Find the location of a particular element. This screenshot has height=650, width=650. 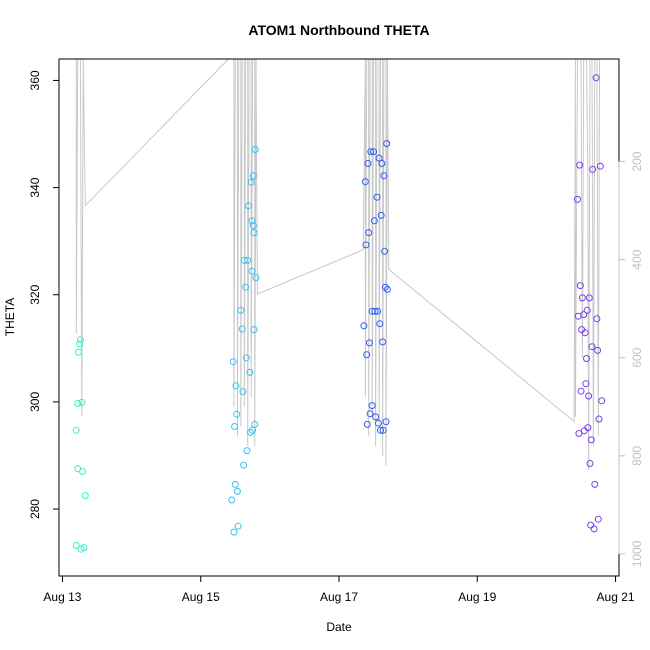

y2-tick-label: 200 is located at coordinates (637, 161).